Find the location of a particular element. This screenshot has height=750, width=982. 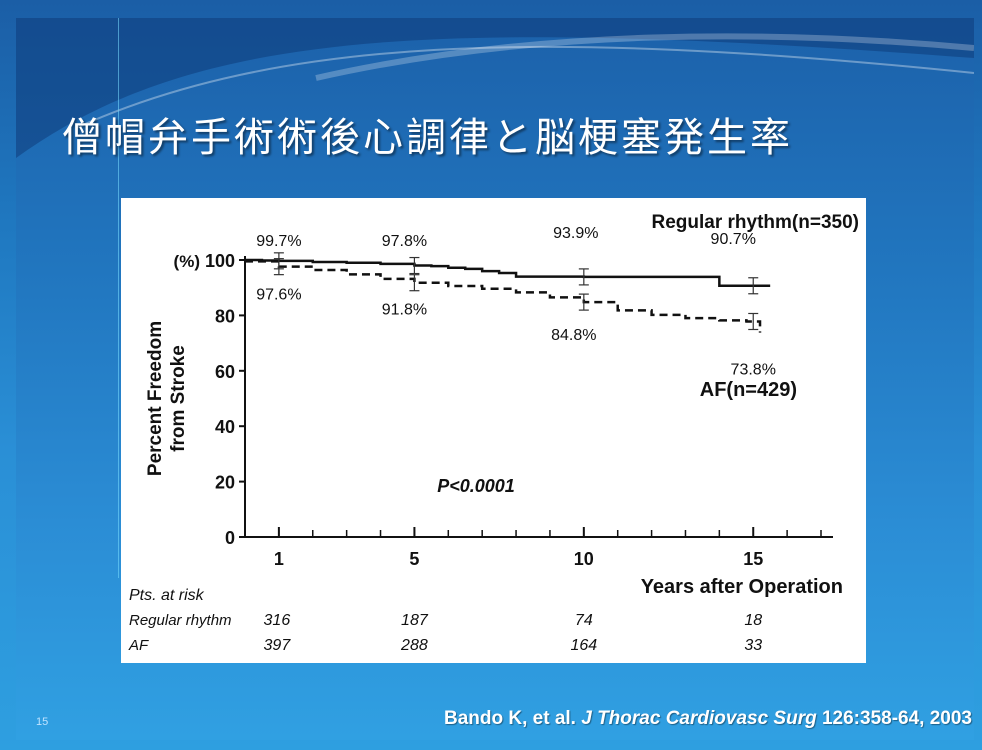

y-unit-label: (%) is located at coordinates (187, 261).